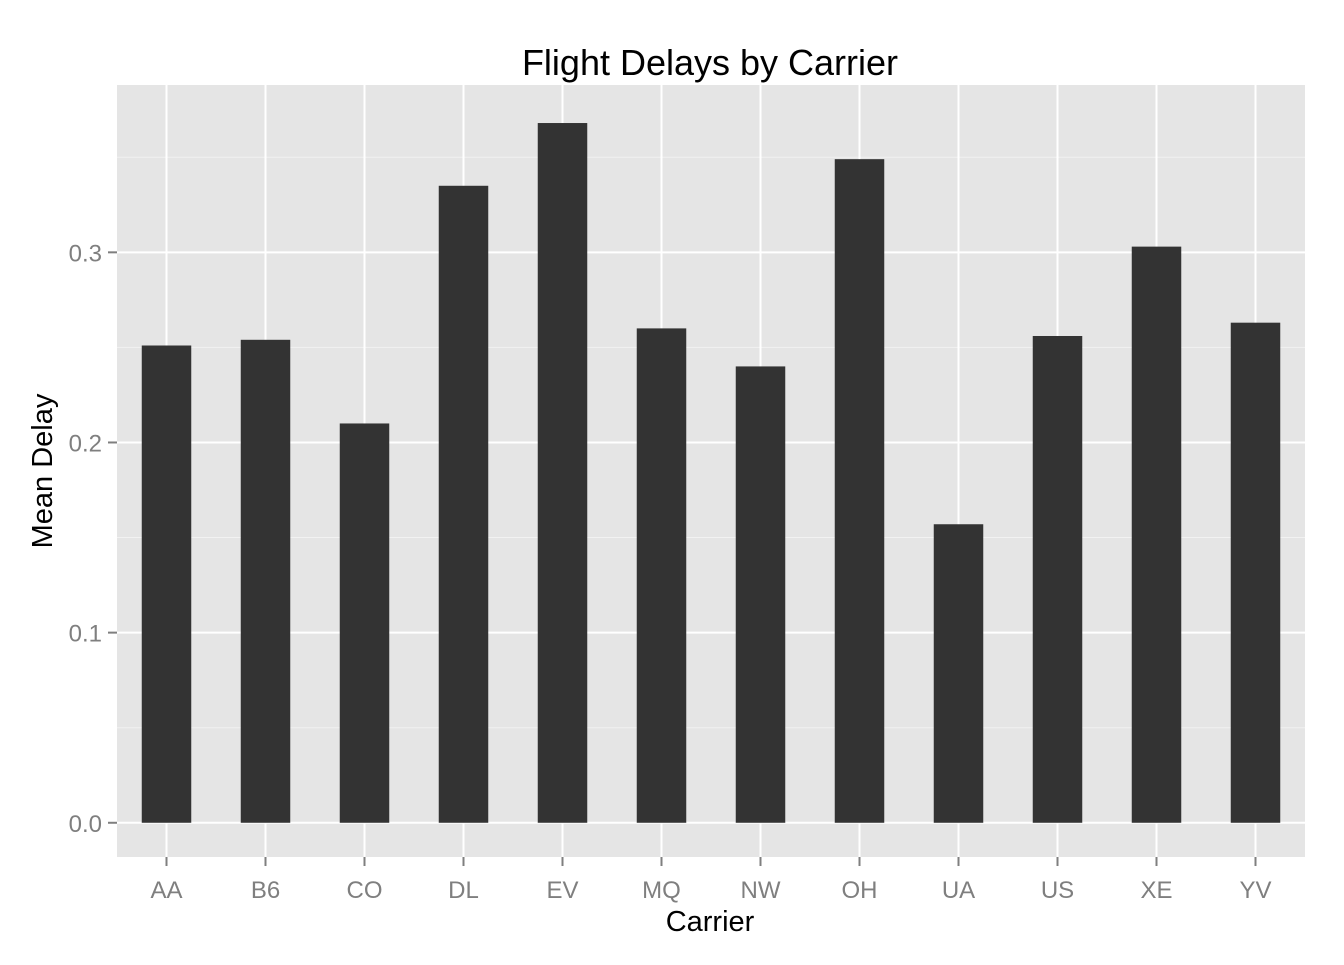 The image size is (1344, 965). Describe the element at coordinates (661, 890) in the screenshot. I see `x-tick-label: MQ` at that location.